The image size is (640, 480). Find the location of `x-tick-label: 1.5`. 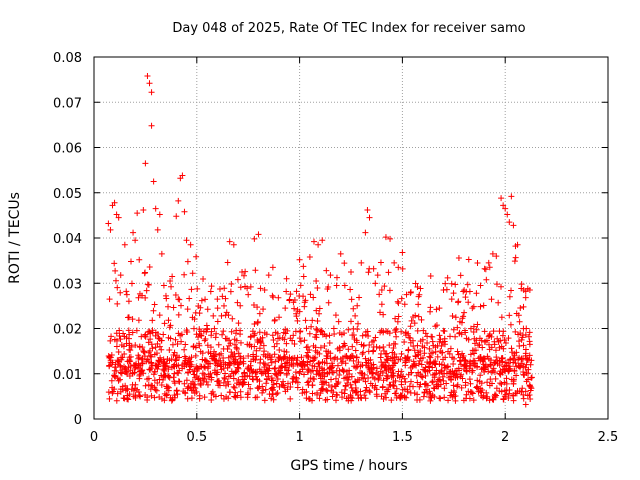

x-tick-label: 1.5 is located at coordinates (402, 437).